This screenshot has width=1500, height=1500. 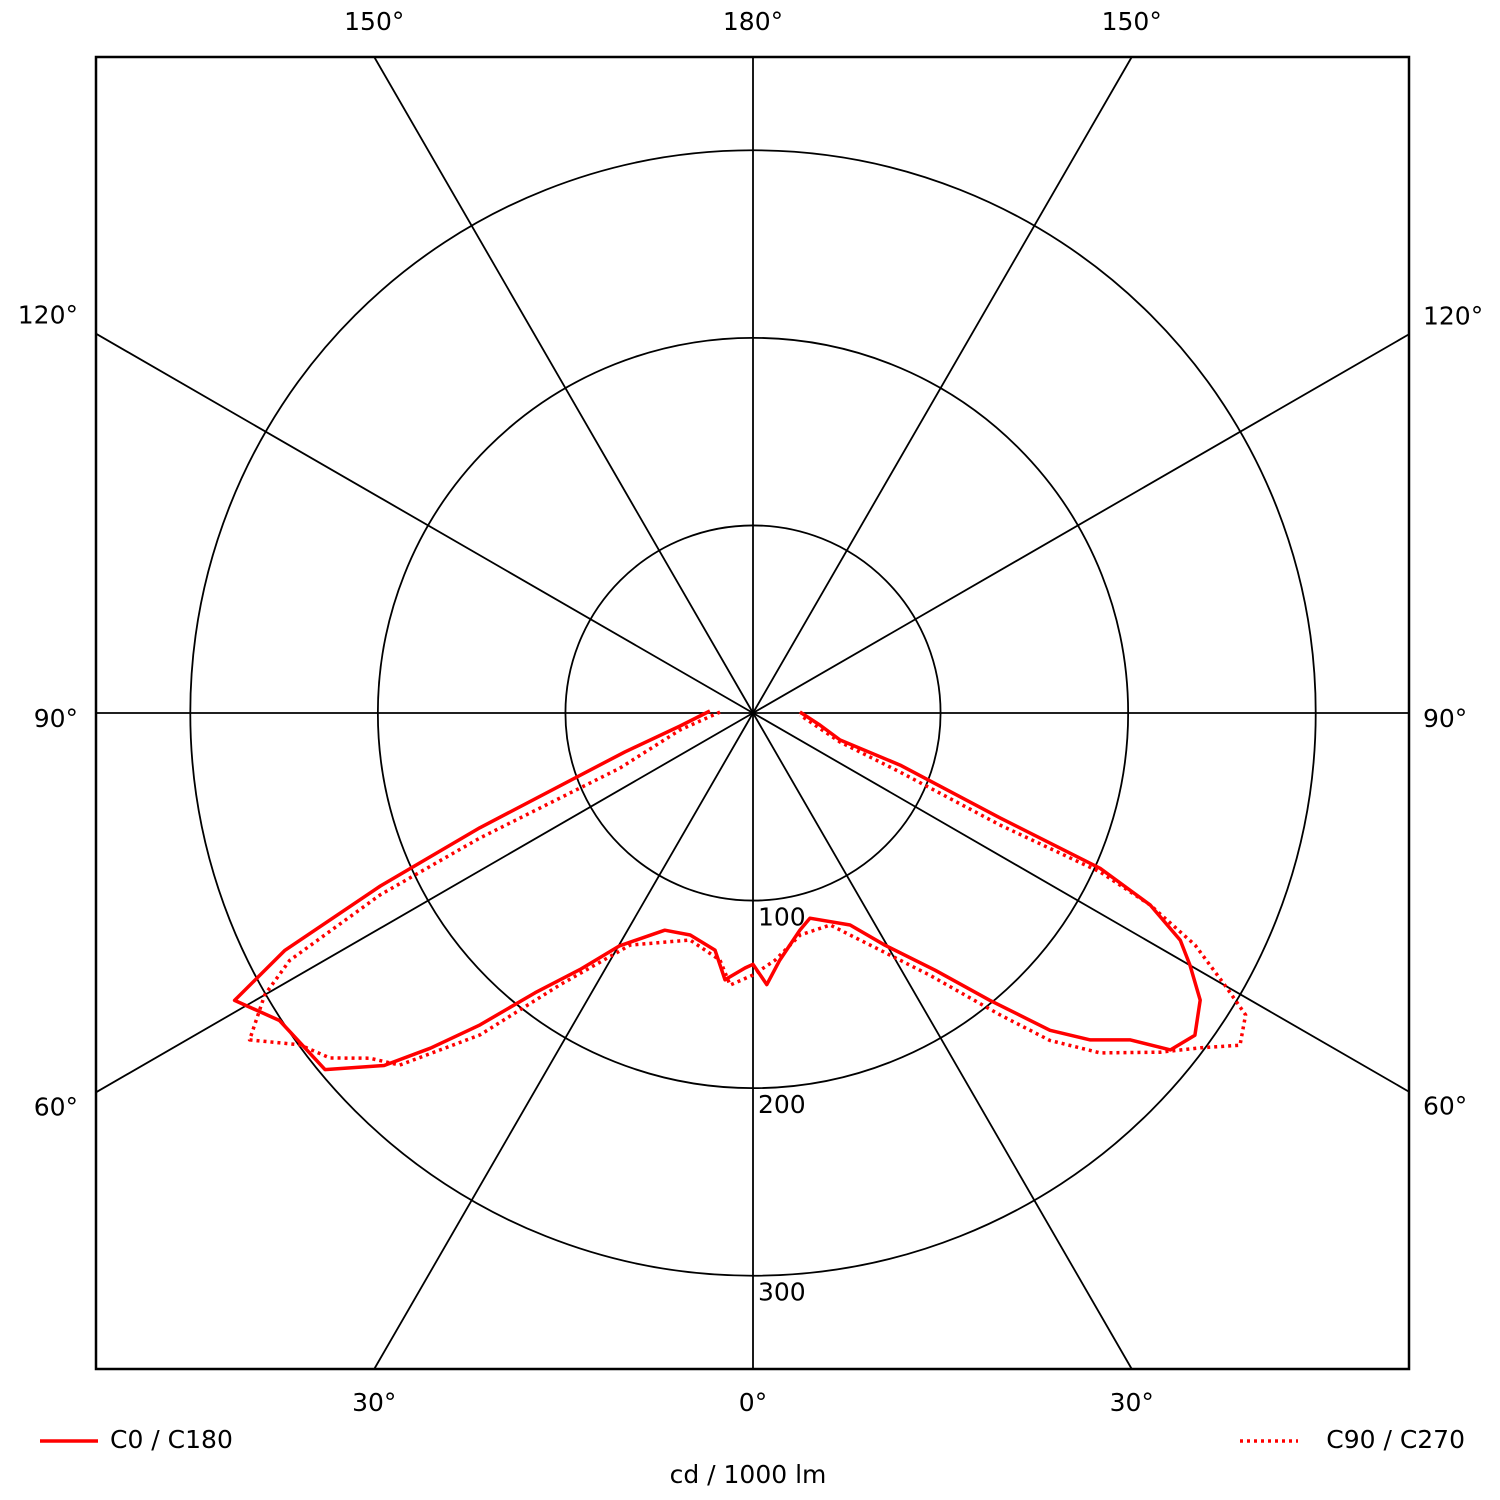 I want to click on angle-tick-label: 180°, so click(x=753, y=21).